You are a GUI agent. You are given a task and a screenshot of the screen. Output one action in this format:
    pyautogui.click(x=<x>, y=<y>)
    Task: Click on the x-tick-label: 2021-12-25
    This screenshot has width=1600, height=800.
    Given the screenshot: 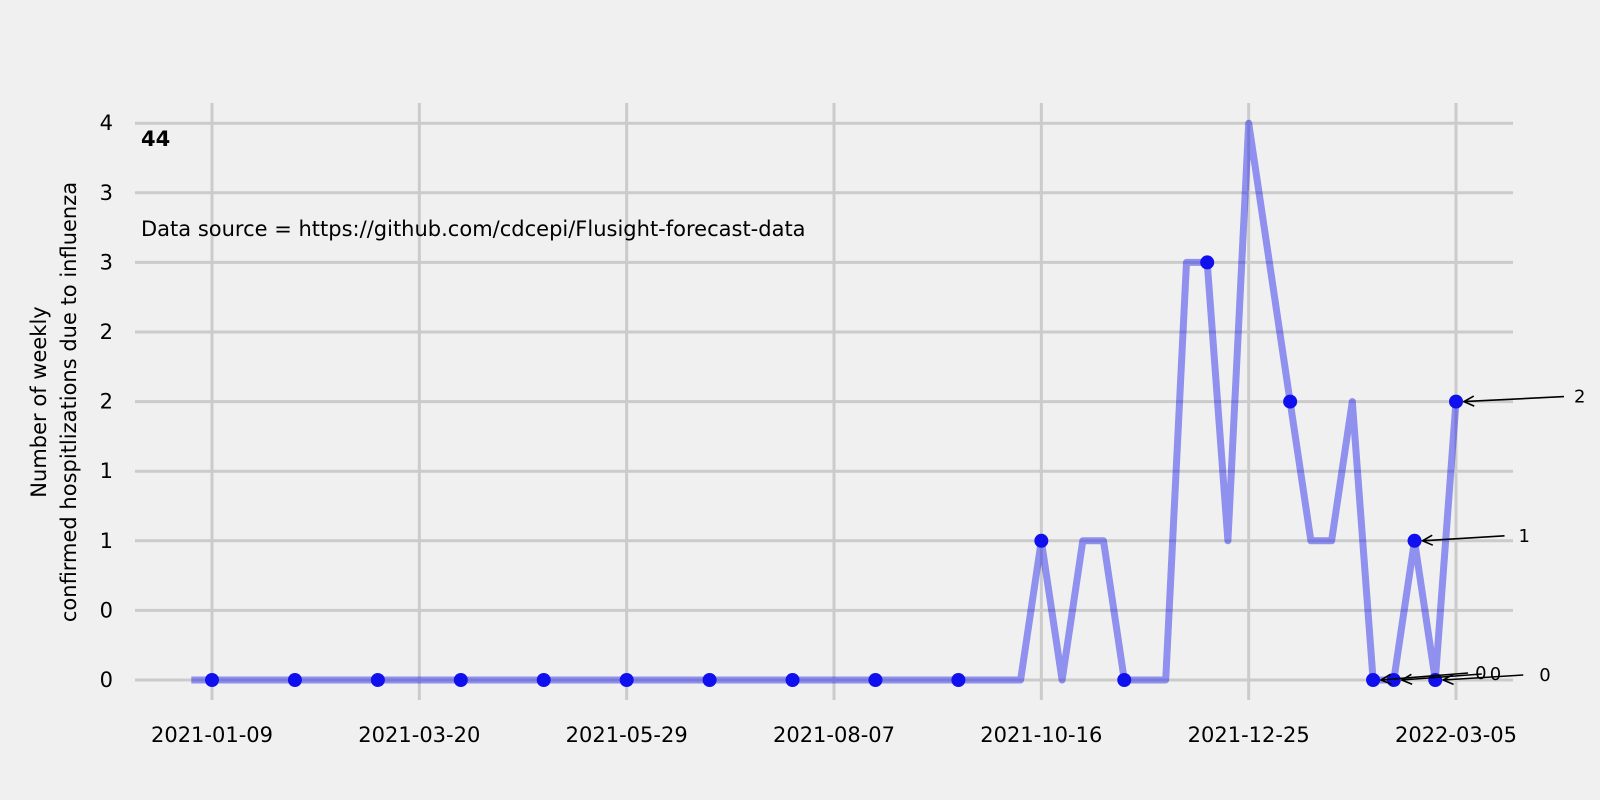 What is the action you would take?
    pyautogui.click(x=1249, y=735)
    